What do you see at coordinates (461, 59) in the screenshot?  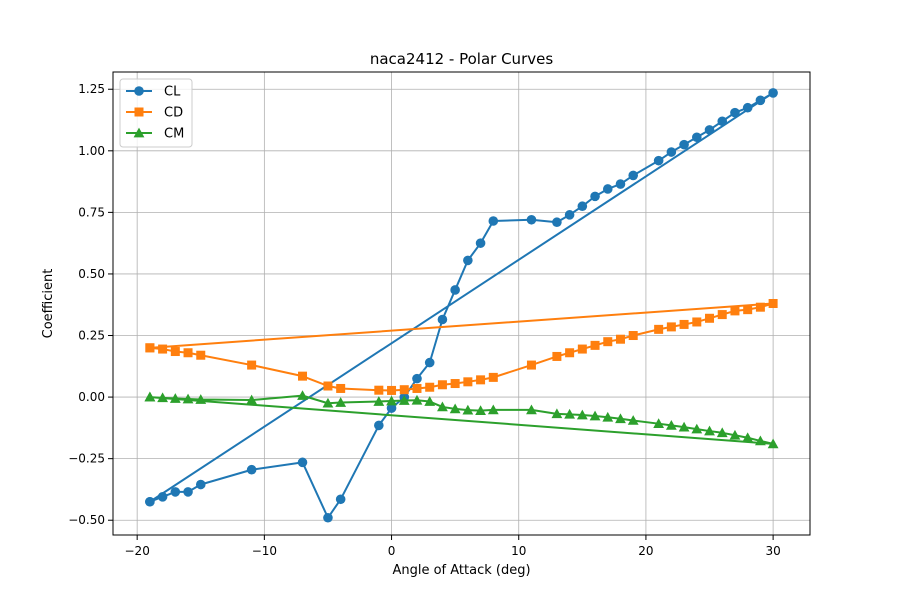 I see `chart-title: naca2412 - Polar Curves` at bounding box center [461, 59].